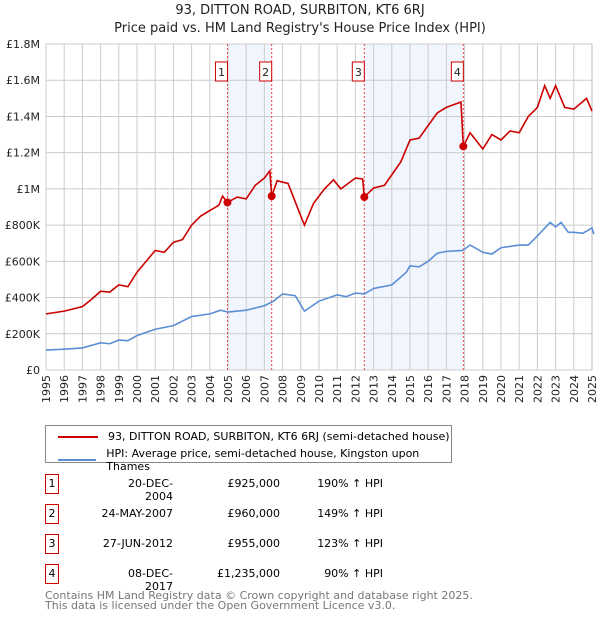 This screenshot has height=620, width=600. What do you see at coordinates (23, 116) in the screenshot?
I see `y-tick-label: £1.4M` at bounding box center [23, 116].